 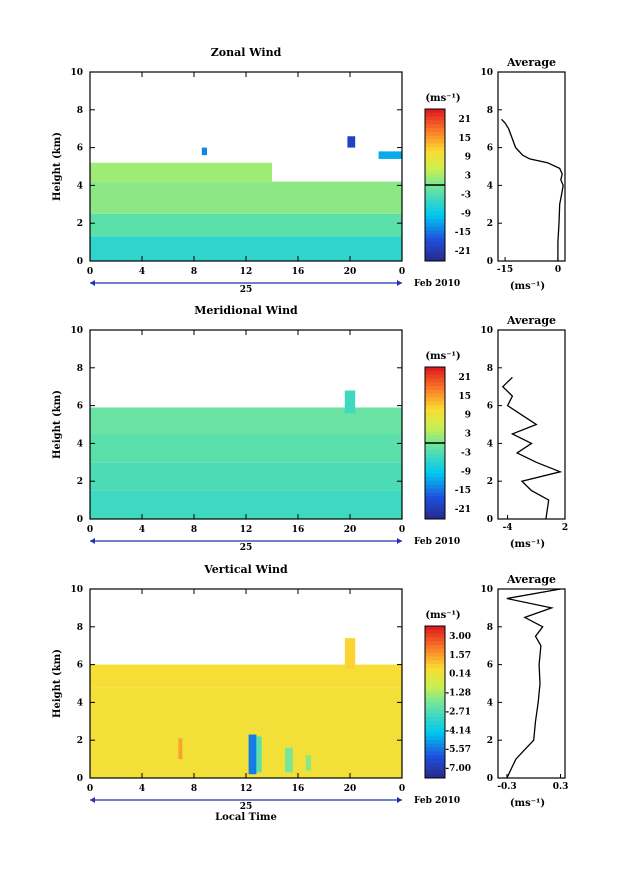 I want to click on average-unit-label: (ms⁻¹), so click(x=527, y=544).